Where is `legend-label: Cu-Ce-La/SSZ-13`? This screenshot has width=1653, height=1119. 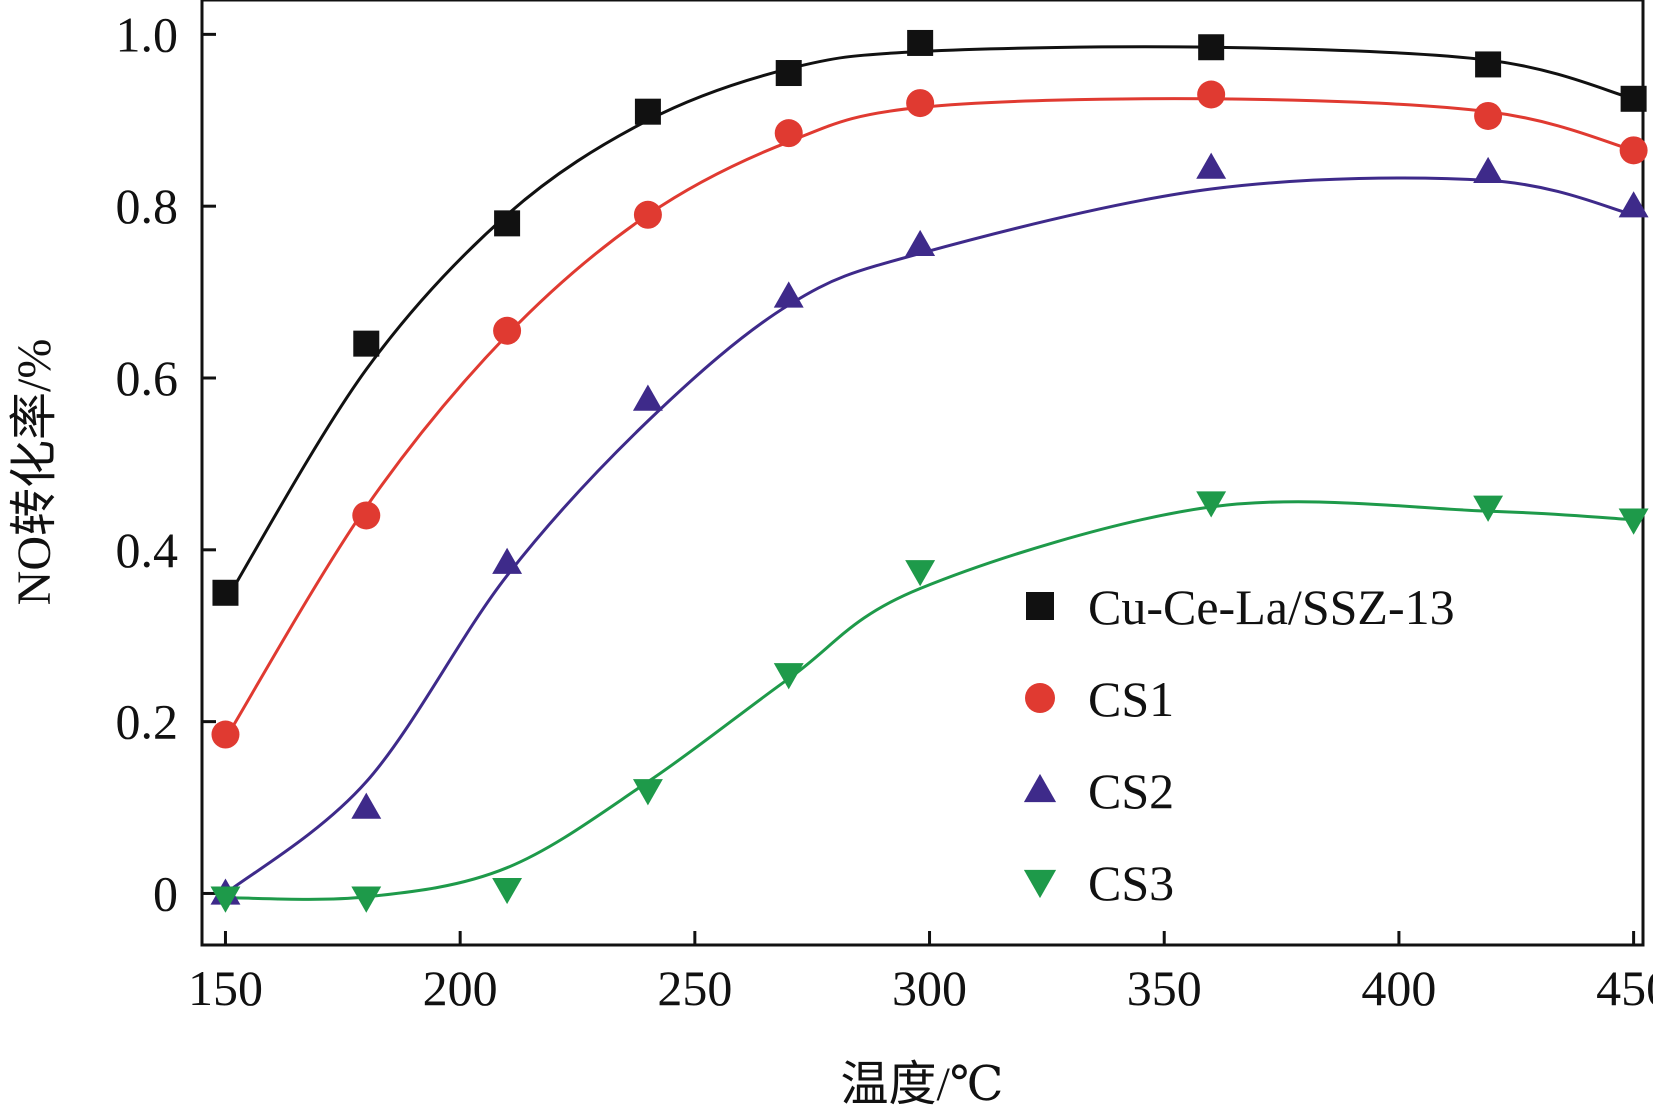 legend-label: Cu-Ce-La/SSZ-13 is located at coordinates (1271, 607).